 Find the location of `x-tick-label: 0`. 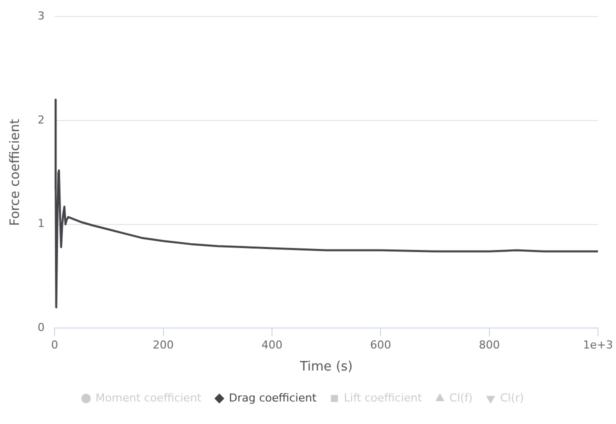

x-tick-label: 0 is located at coordinates (54, 345).